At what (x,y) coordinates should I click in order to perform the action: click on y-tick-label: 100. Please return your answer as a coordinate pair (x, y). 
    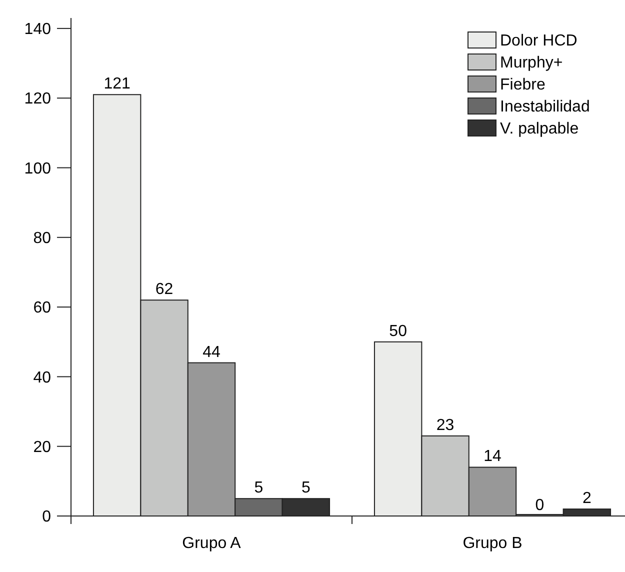
    Looking at the image, I should click on (38, 169).